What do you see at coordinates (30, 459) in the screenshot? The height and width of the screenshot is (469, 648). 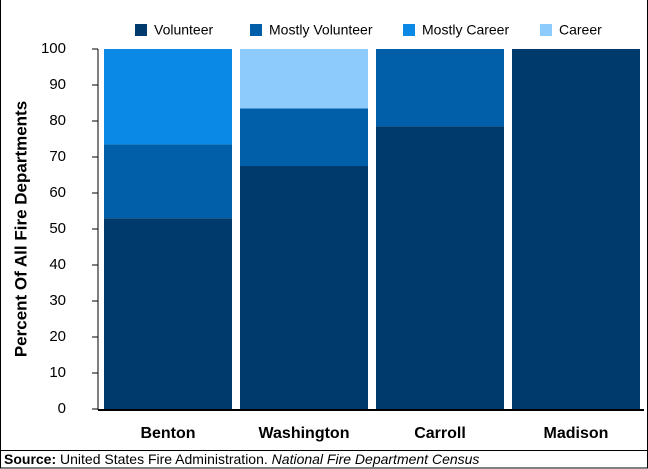 I see `source-label: Source:` at bounding box center [30, 459].